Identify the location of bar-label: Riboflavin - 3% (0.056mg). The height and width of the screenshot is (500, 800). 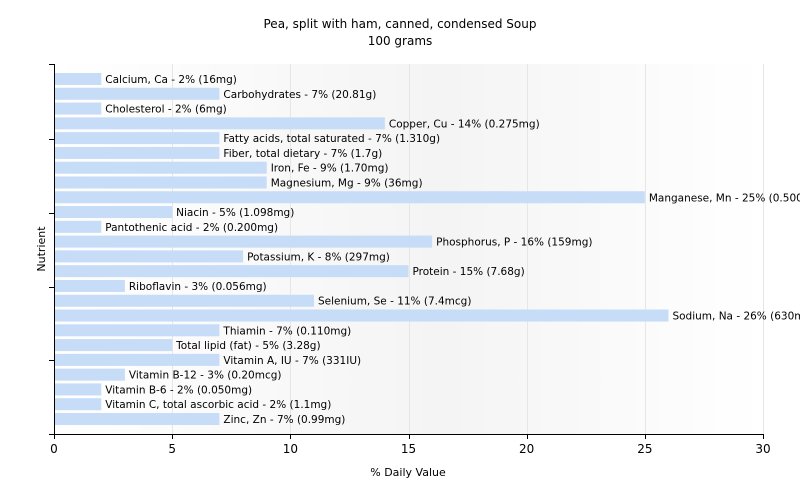
(198, 287).